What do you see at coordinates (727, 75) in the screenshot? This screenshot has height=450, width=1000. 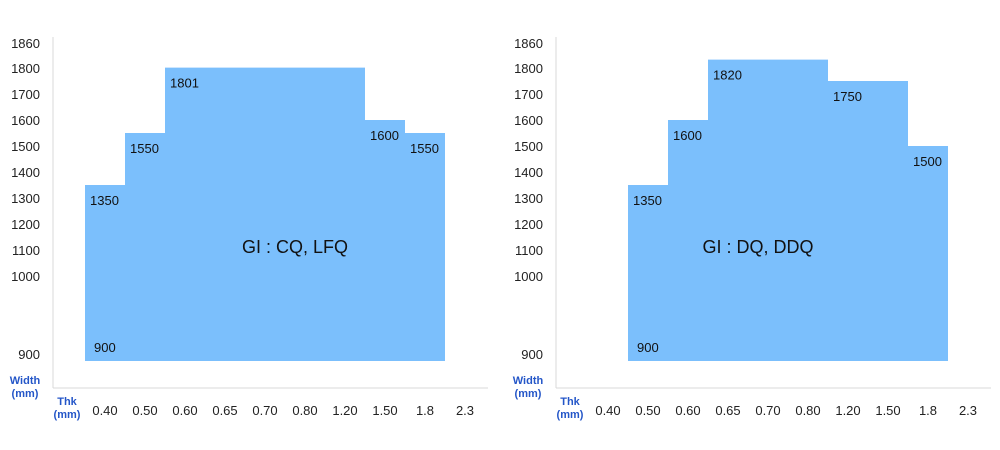 I see `step-value-label: 1820` at bounding box center [727, 75].